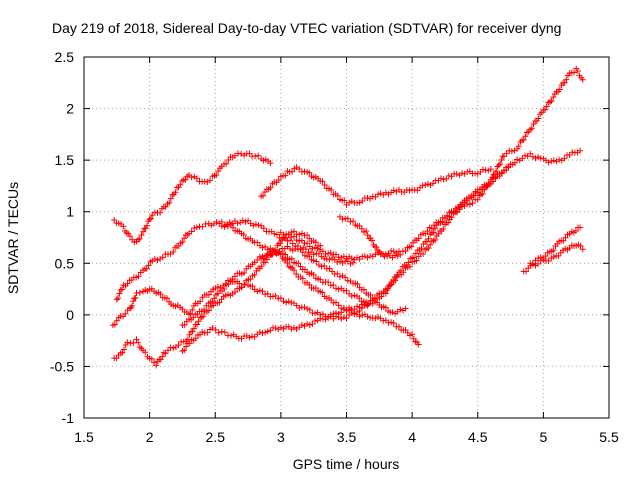  I want to click on x-tick-label: 3, so click(281, 437).